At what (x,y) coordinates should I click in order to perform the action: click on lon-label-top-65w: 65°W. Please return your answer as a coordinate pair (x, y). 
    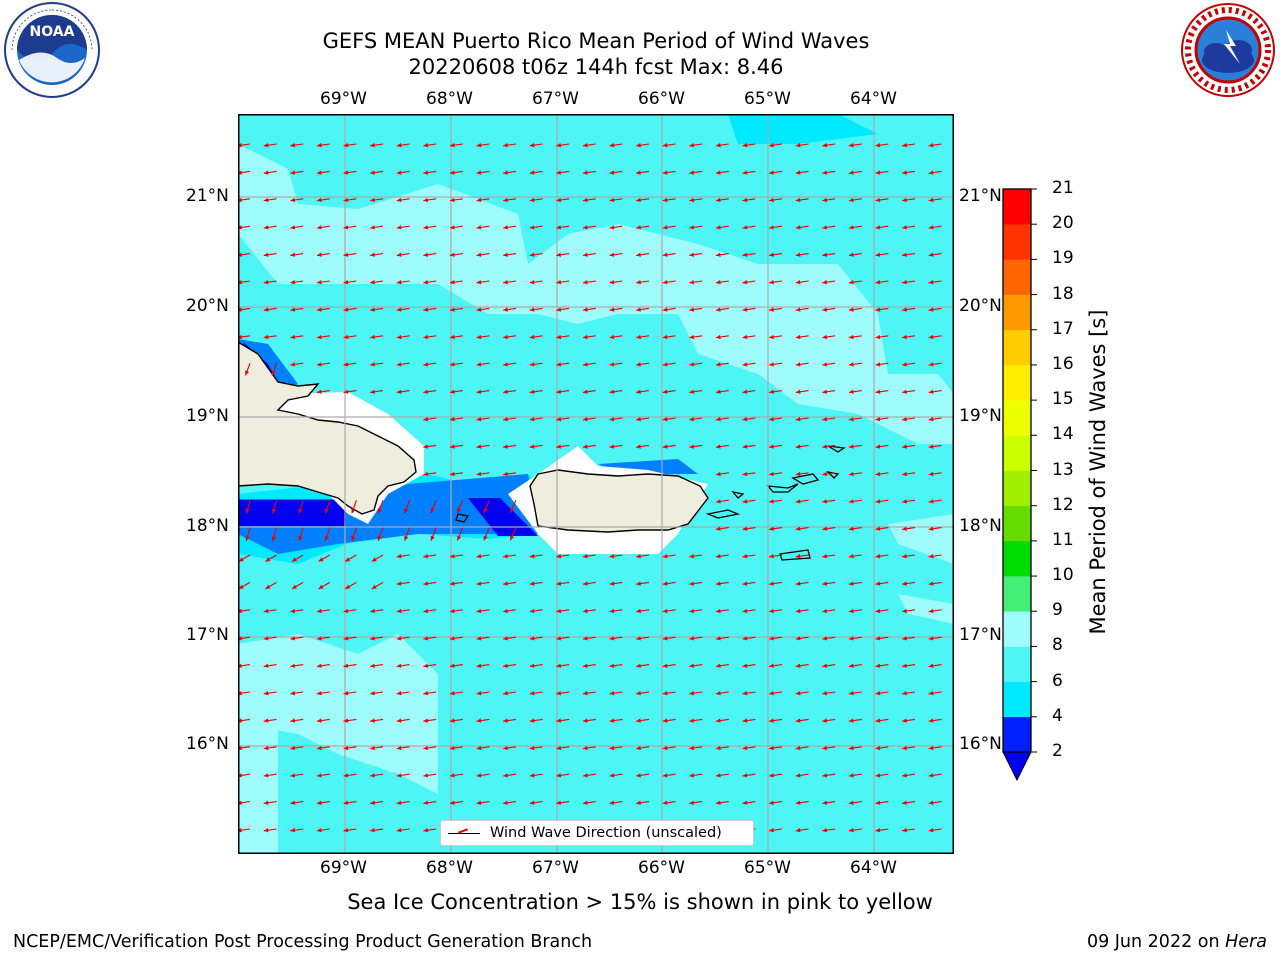
    Looking at the image, I should click on (767, 99).